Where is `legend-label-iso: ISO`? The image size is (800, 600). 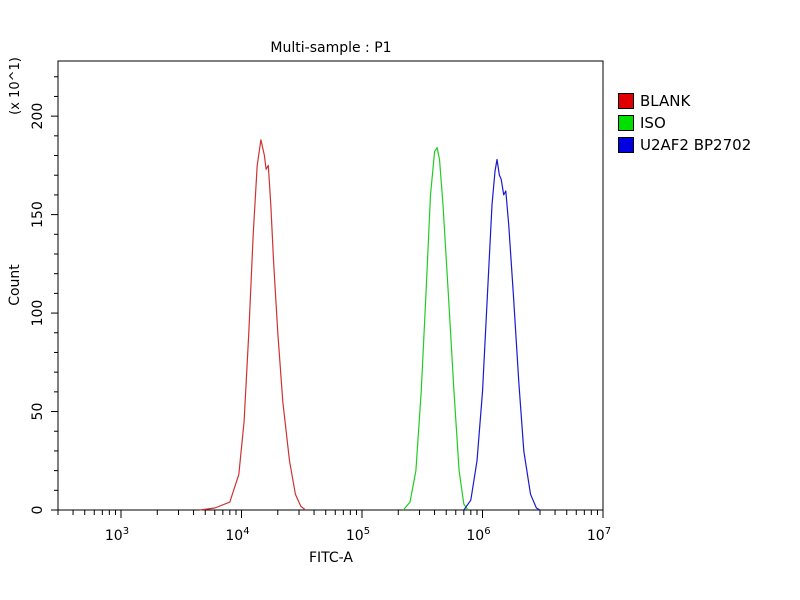
legend-label-iso: ISO is located at coordinates (653, 123).